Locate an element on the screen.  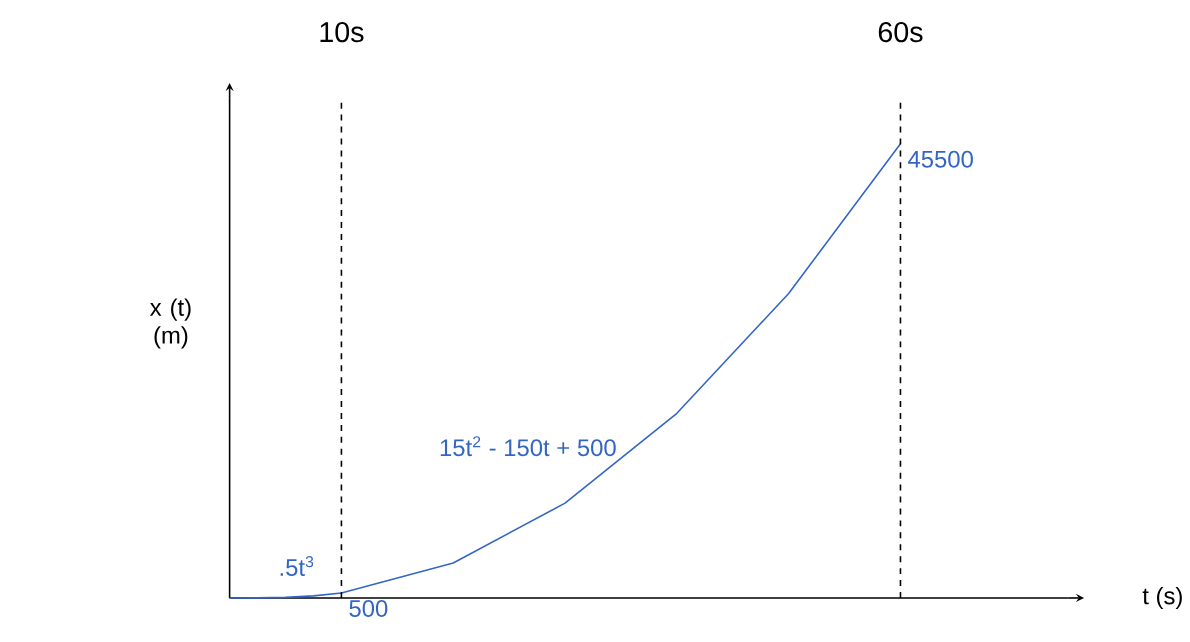
y-axis-title: x (t) (m) is located at coordinates (170, 323).